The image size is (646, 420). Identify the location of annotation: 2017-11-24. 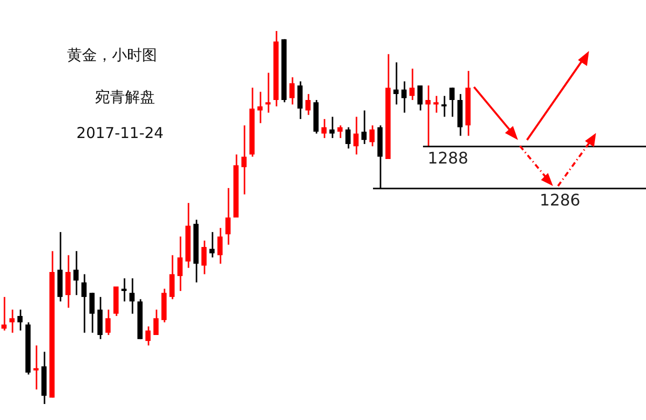
(120, 133).